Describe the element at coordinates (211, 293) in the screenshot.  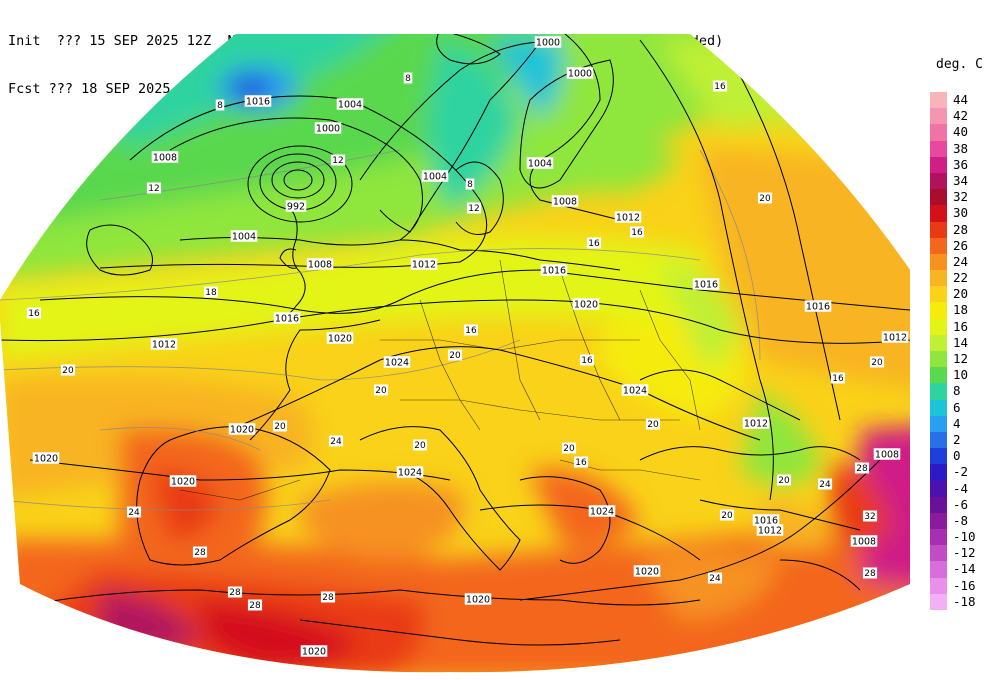
I see `temperature-label: 18` at that location.